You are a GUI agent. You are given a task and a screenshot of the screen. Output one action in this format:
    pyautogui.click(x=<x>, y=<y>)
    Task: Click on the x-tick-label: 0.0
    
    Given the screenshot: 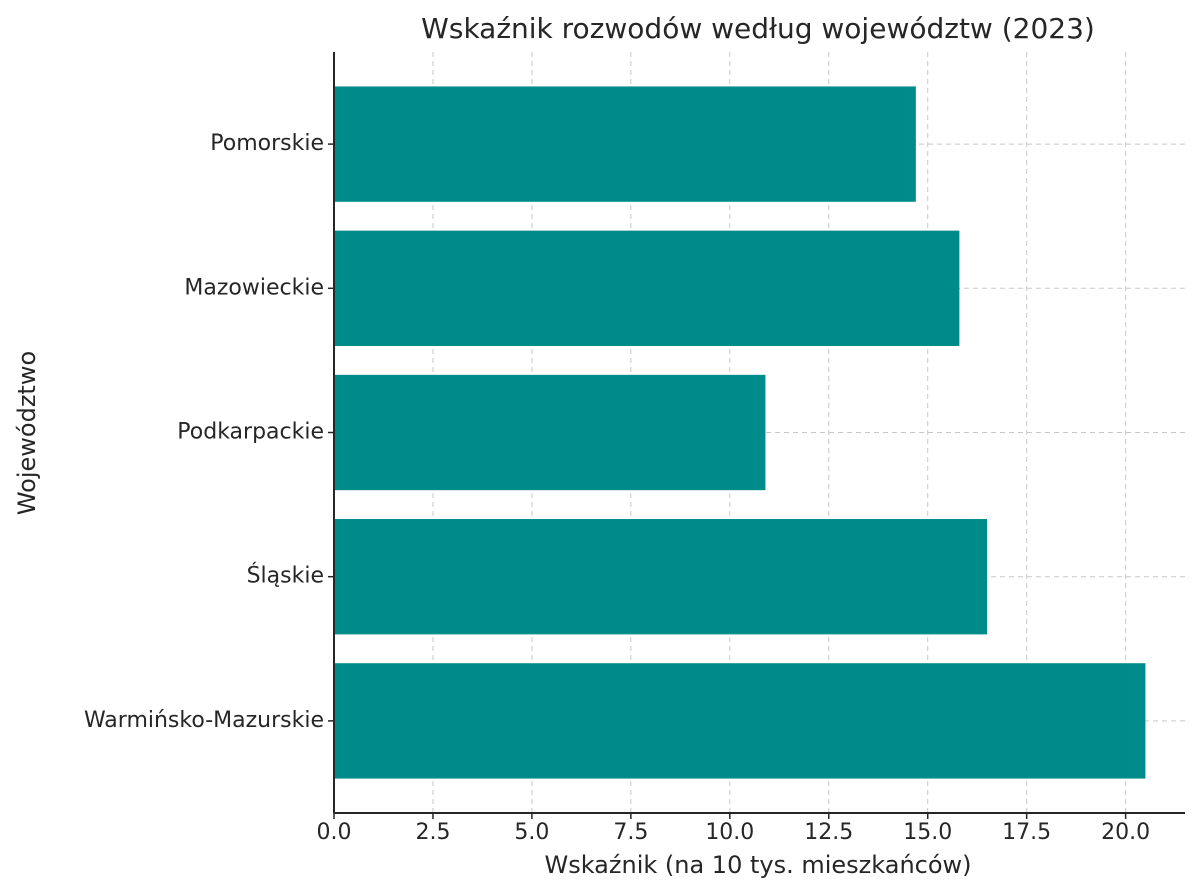 What is the action you would take?
    pyautogui.click(x=334, y=832)
    